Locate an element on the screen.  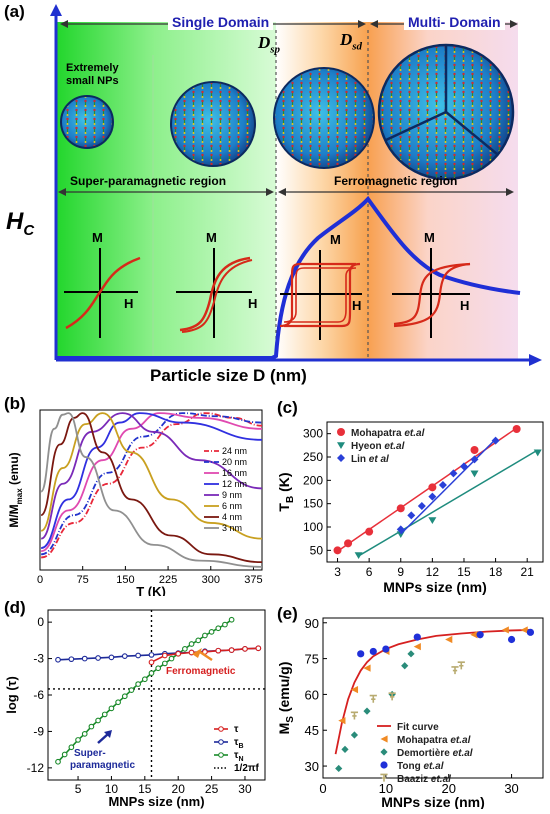
series-line-b-12nm is located at coordinates (151, 480).